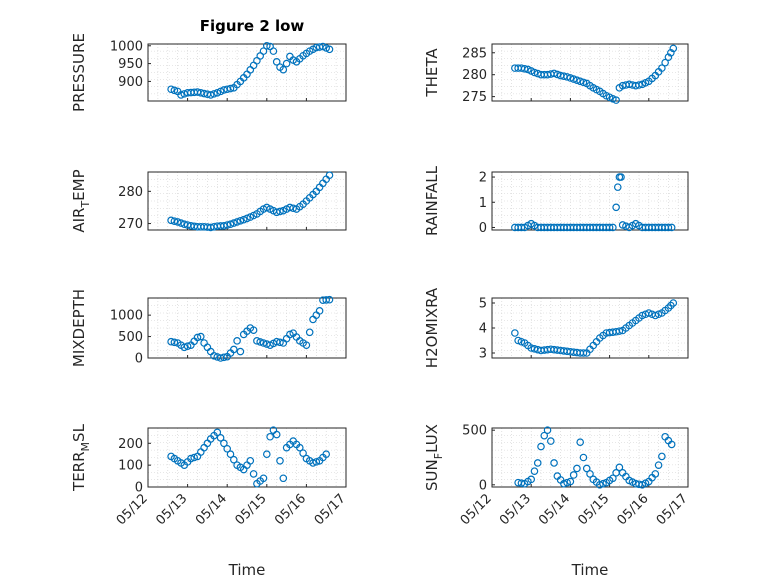 Image resolution: width=778 pixels, height=583 pixels. Describe the element at coordinates (85, 205) in the screenshot. I see `y-axis-label-subscript: T` at that location.